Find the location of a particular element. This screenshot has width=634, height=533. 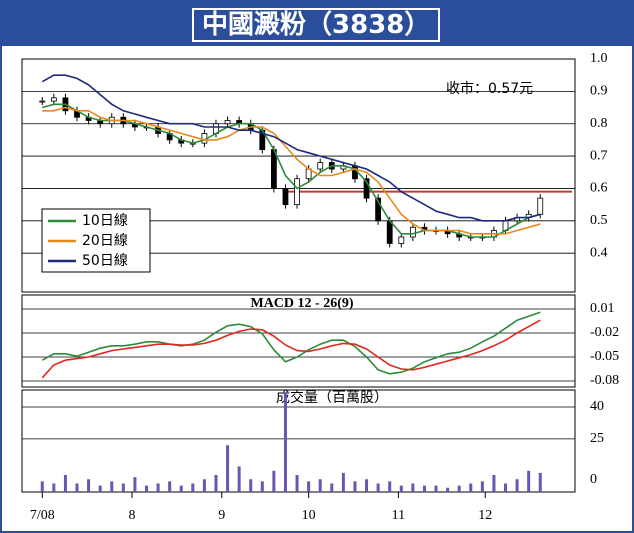

x-tick-label: 10 is located at coordinates (309, 515).